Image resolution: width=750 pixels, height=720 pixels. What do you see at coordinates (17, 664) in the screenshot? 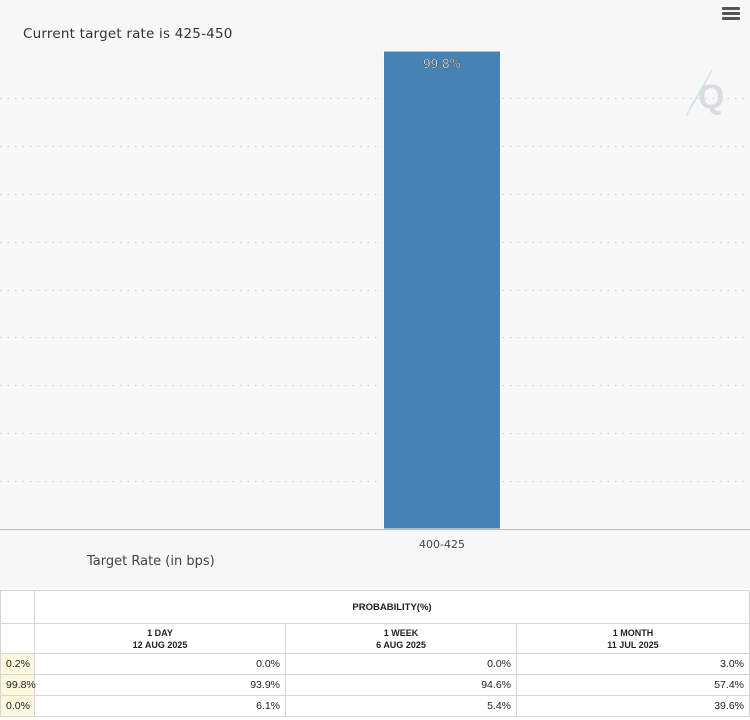
I see `current-probability-cell: 0.2%` at bounding box center [17, 664].